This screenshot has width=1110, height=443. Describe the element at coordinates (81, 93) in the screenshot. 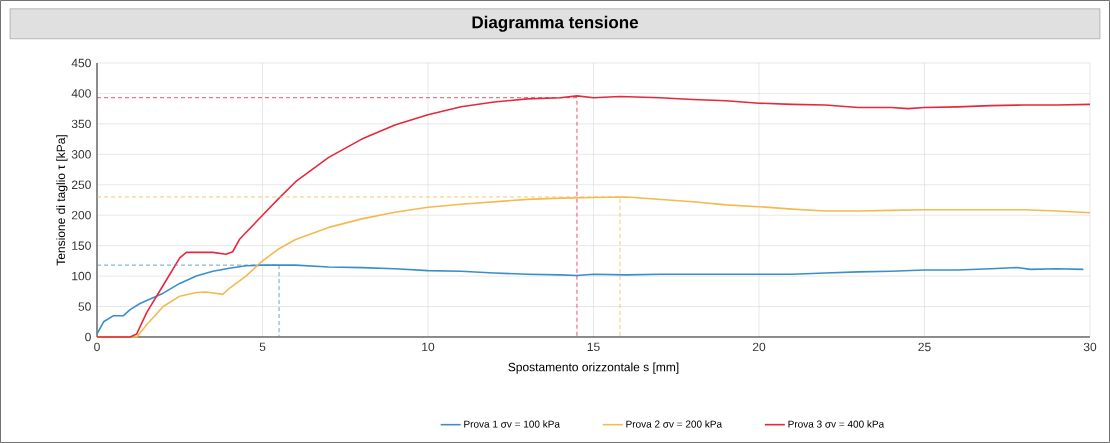

I see `y-tick-label: 400` at that location.